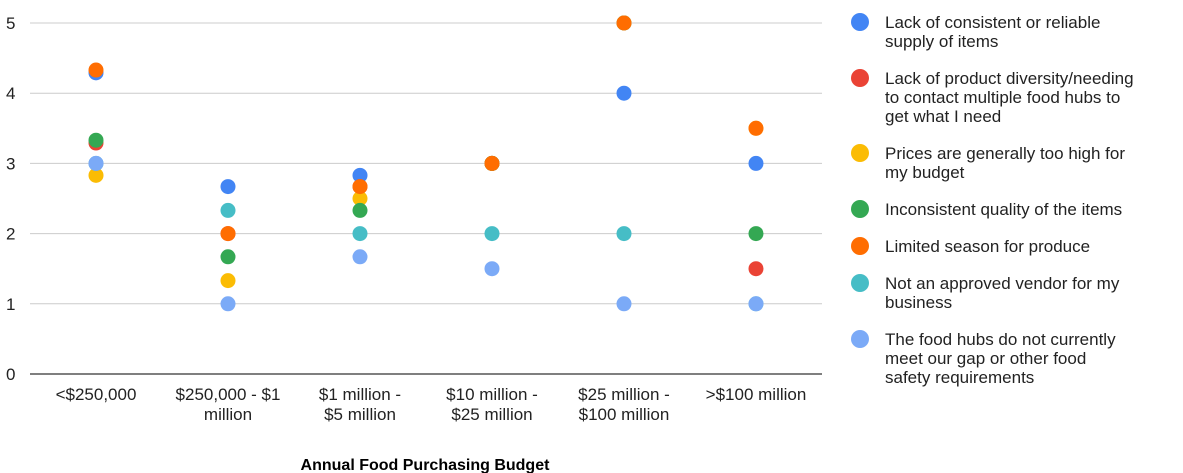  What do you see at coordinates (426, 465) in the screenshot?
I see `x-axis-title: Annual Food Purchasing Budget` at bounding box center [426, 465].